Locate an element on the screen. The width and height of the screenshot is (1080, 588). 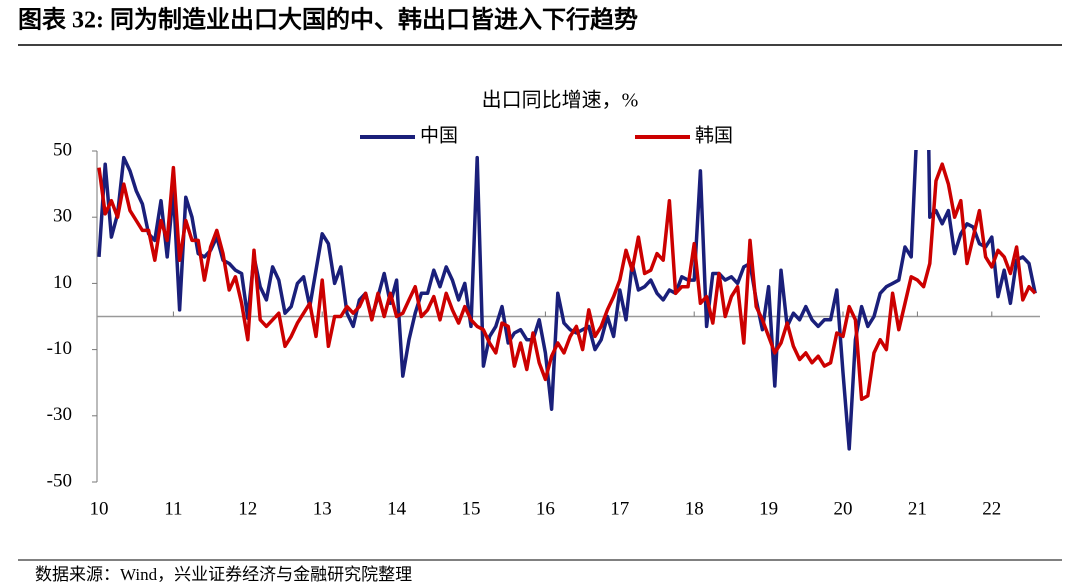
y-tick-label: -30 is located at coordinates (59, 414).